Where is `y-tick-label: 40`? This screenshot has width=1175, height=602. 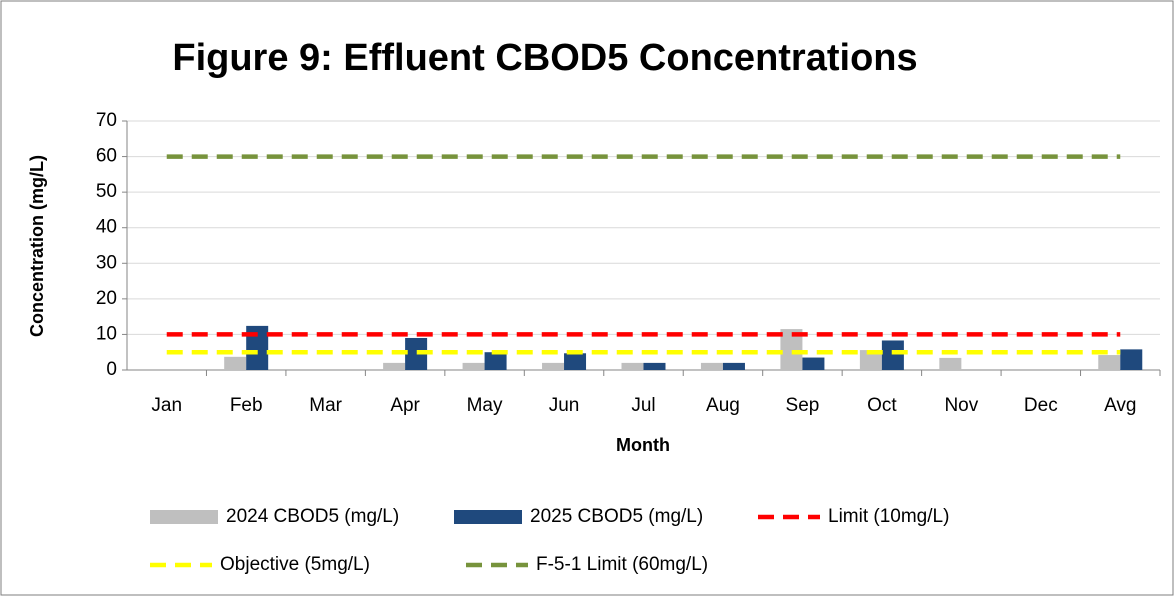
y-tick-label: 40 is located at coordinates (106, 227).